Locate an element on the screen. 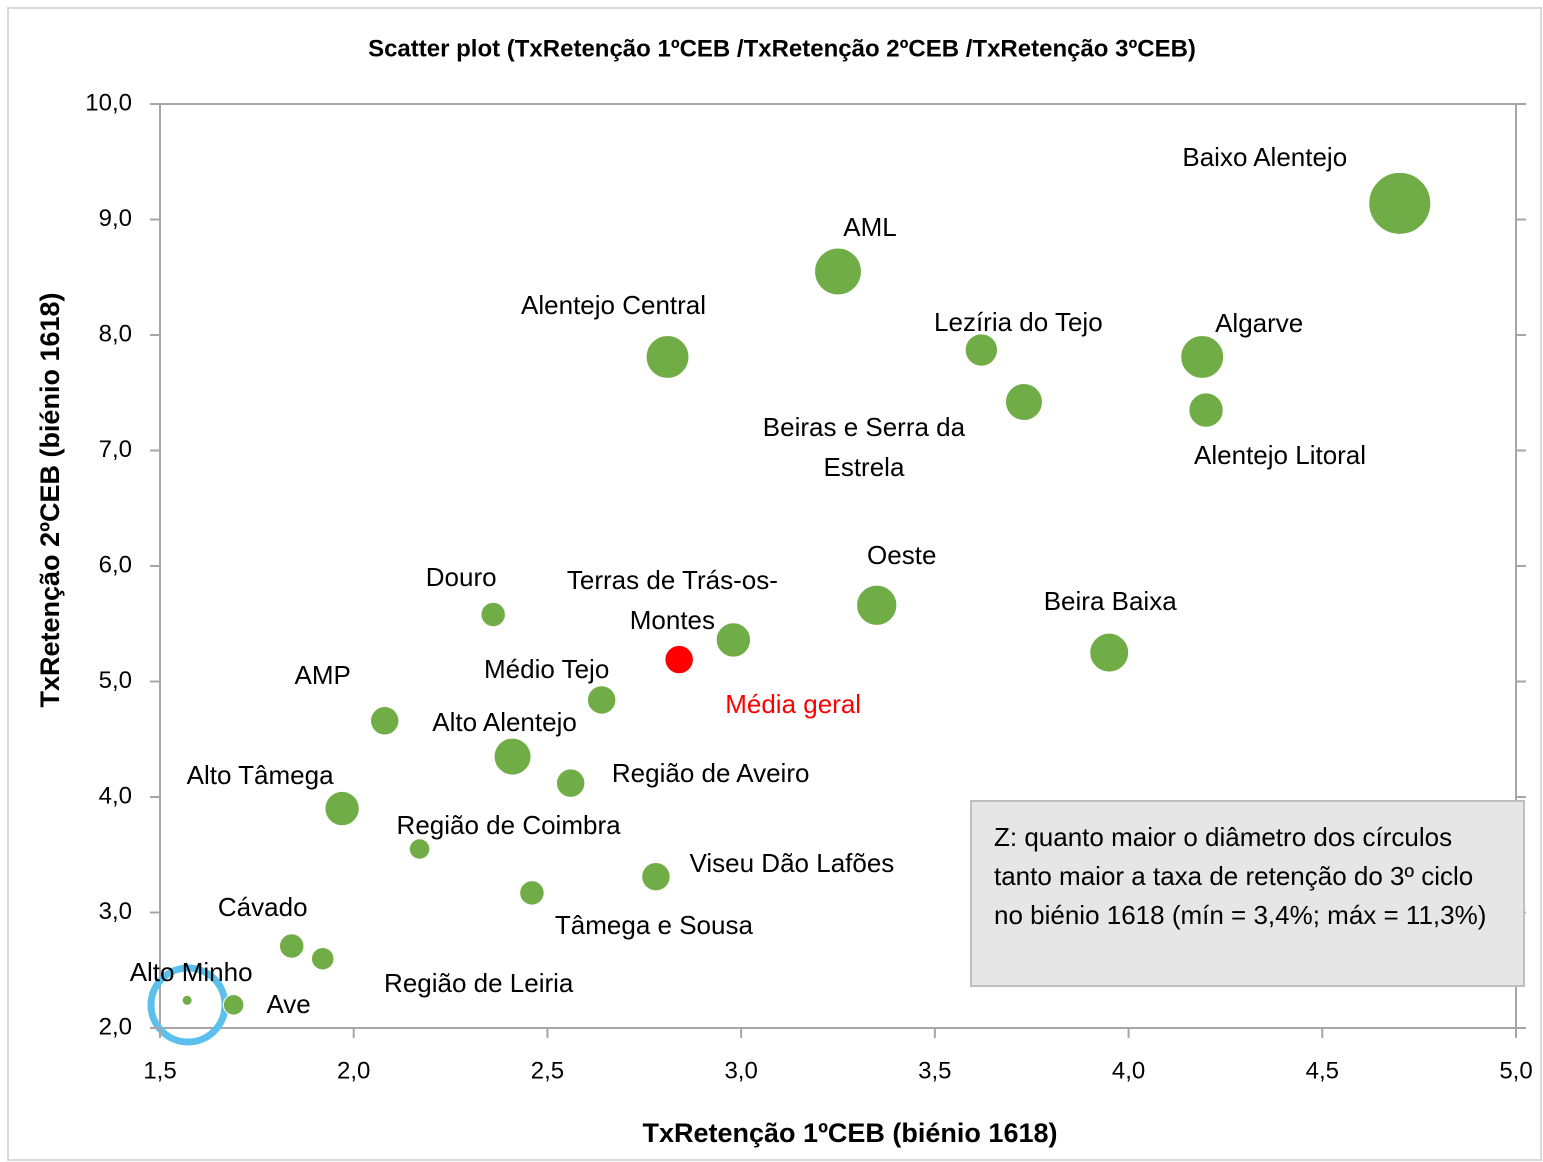 Image resolution: width=1543 pixels, height=1162 pixels. point-label: Beiras e Serra da Estrela is located at coordinates (864, 446).